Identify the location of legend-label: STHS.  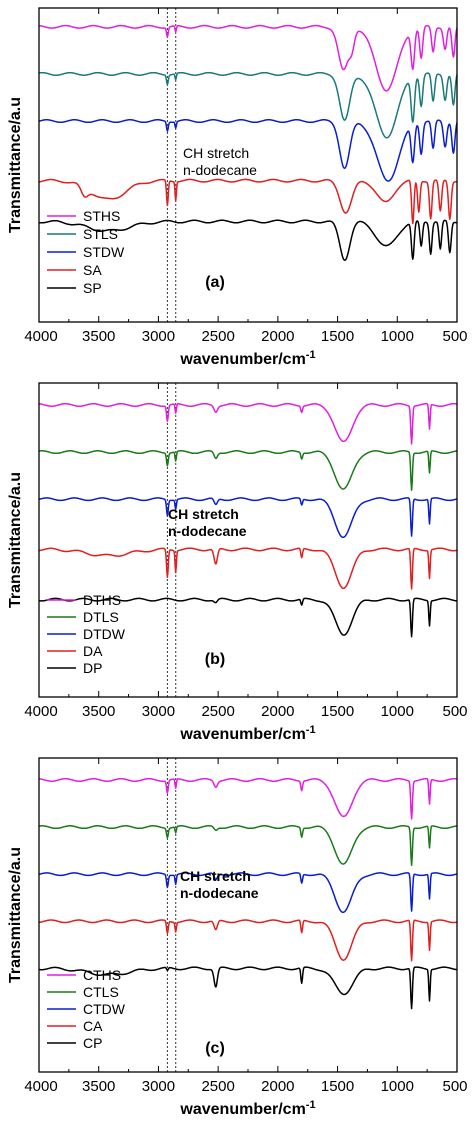
(101, 216).